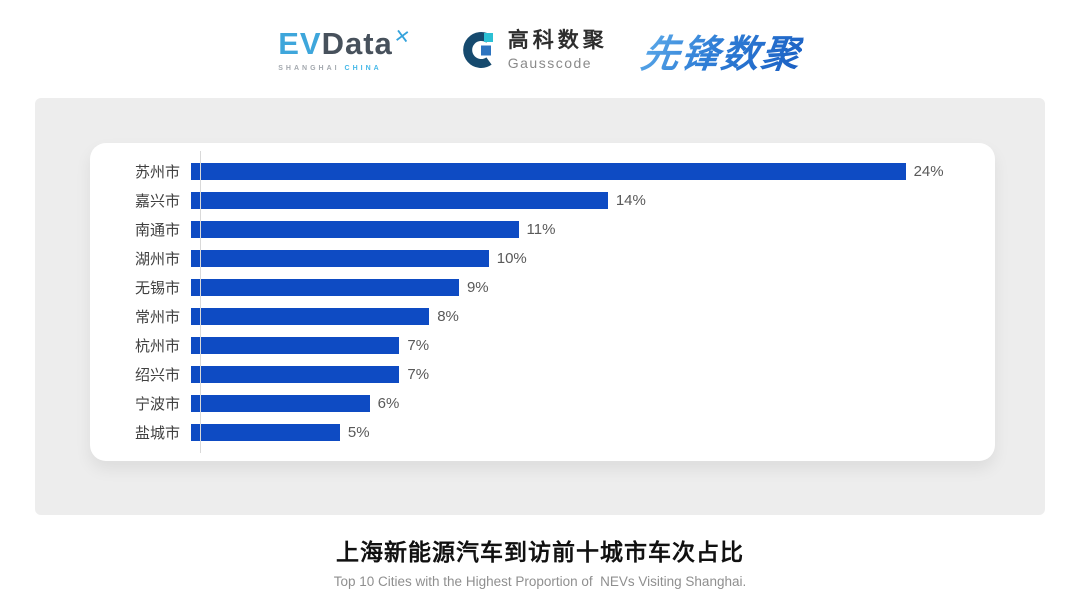 The width and height of the screenshot is (1080, 608). What do you see at coordinates (630, 200) in the screenshot?
I see `value-label: 14%` at bounding box center [630, 200].